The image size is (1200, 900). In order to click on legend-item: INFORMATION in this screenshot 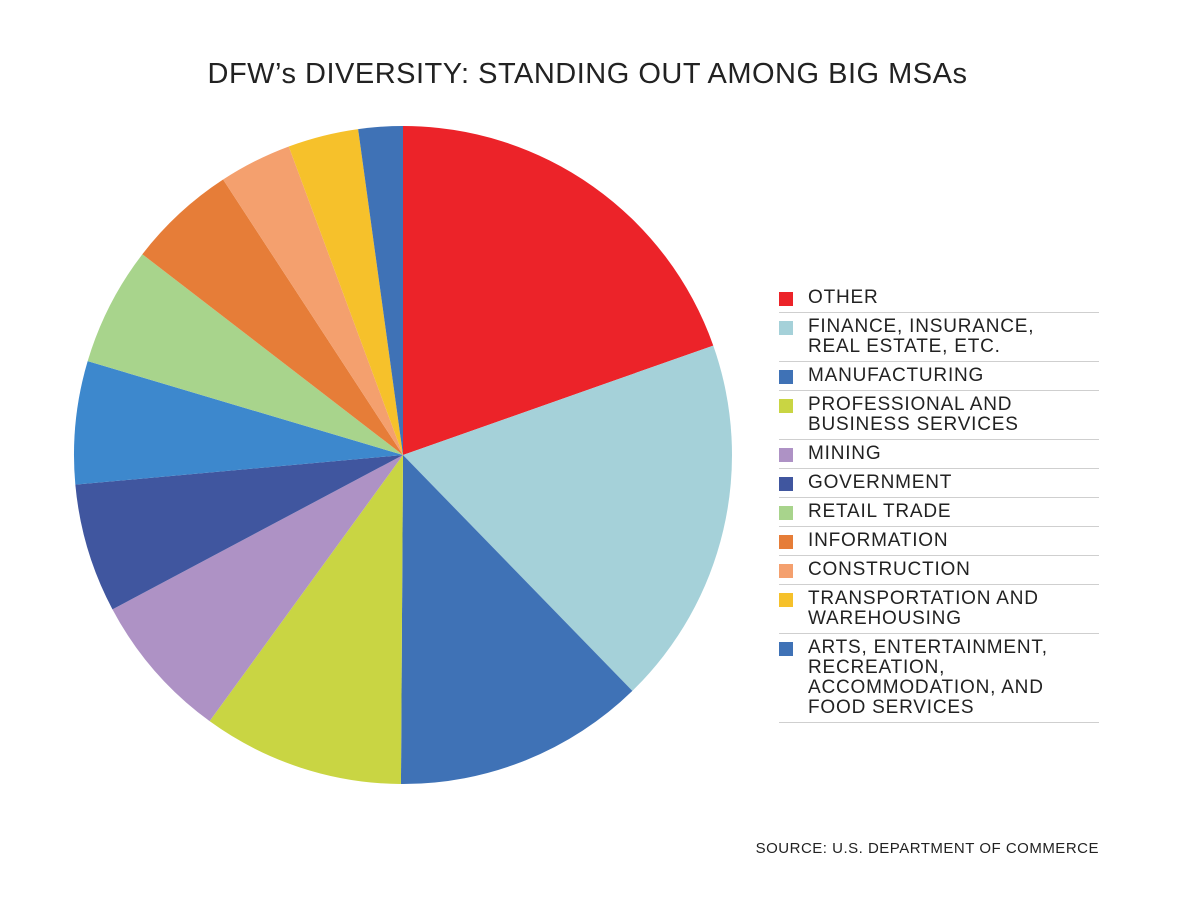, I will do `click(939, 541)`.